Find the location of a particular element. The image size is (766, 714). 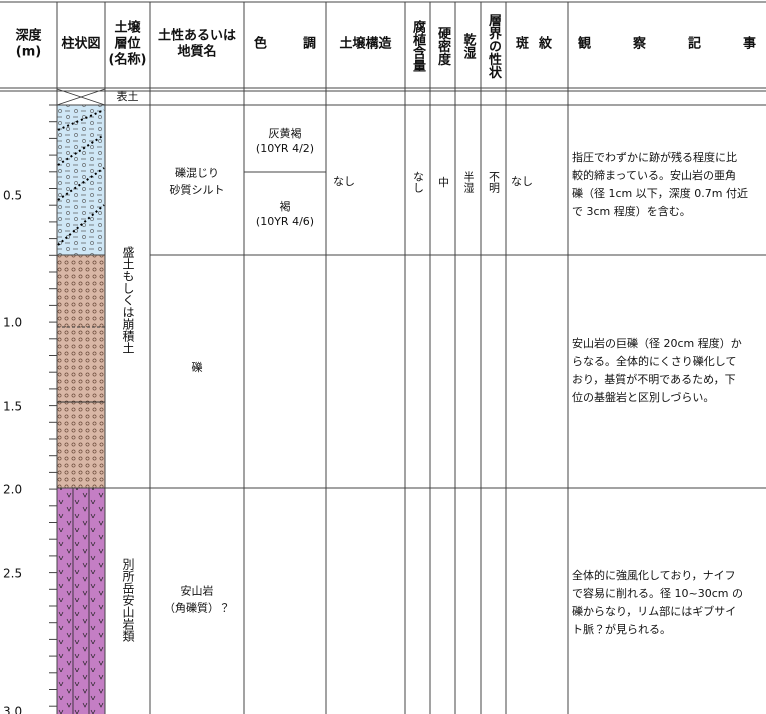

structure: なし is located at coordinates (344, 181).